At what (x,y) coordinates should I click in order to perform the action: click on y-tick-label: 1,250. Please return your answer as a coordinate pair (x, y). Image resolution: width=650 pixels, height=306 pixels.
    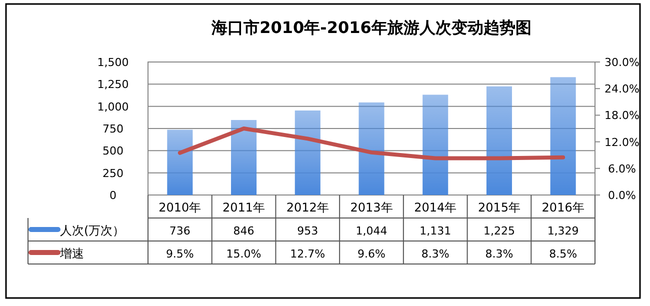
    Looking at the image, I should click on (113, 85).